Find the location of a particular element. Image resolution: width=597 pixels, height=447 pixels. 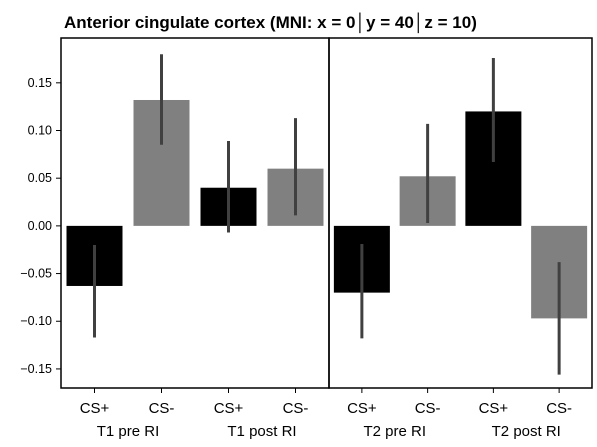

y-tick-label: 0.00 is located at coordinates (40, 226).